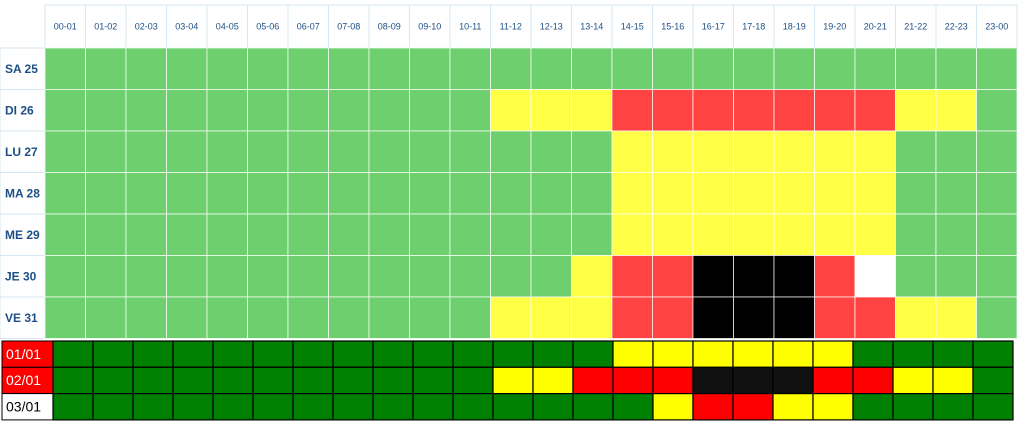 This screenshot has height=425, width=1024. I want to click on day-label: JE 30, so click(21, 276).